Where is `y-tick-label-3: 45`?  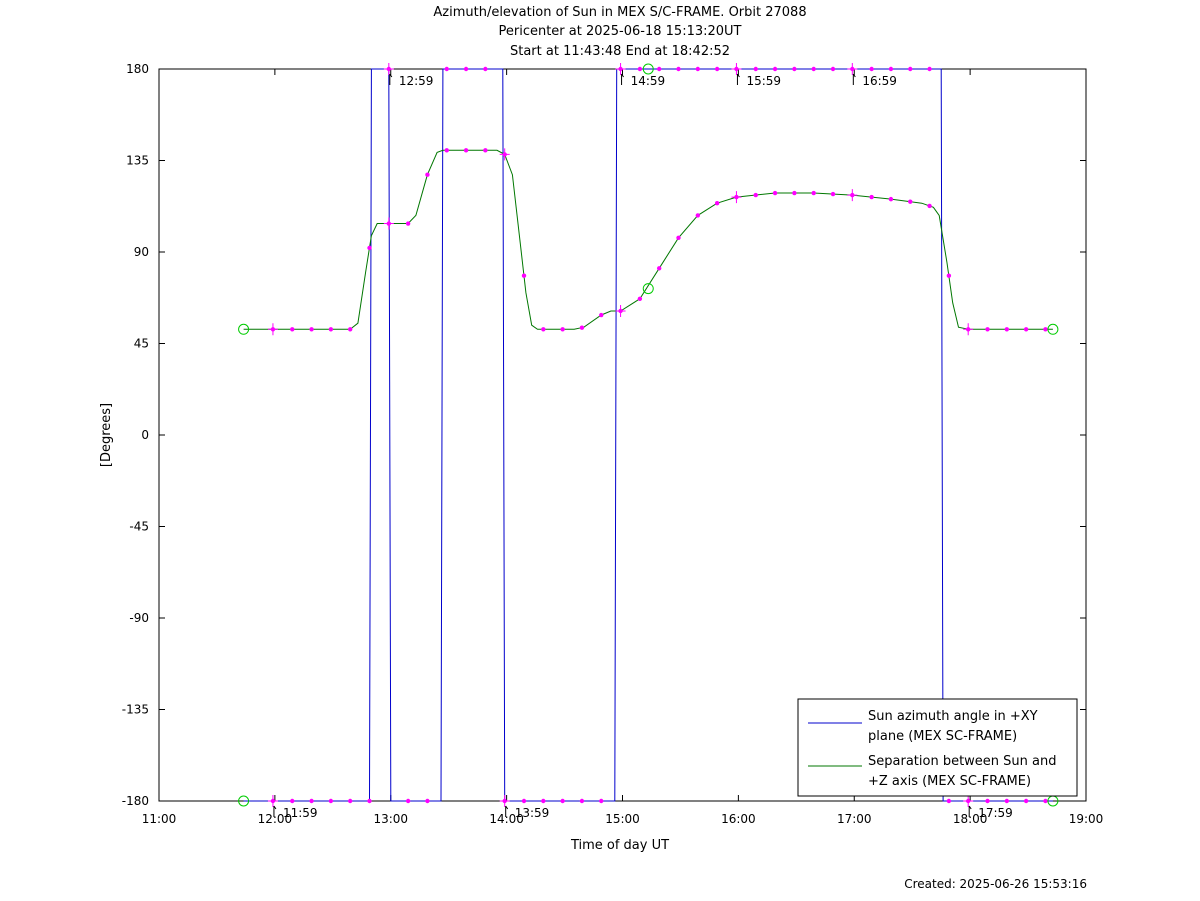
y-tick-label-3: 45 is located at coordinates (141, 344).